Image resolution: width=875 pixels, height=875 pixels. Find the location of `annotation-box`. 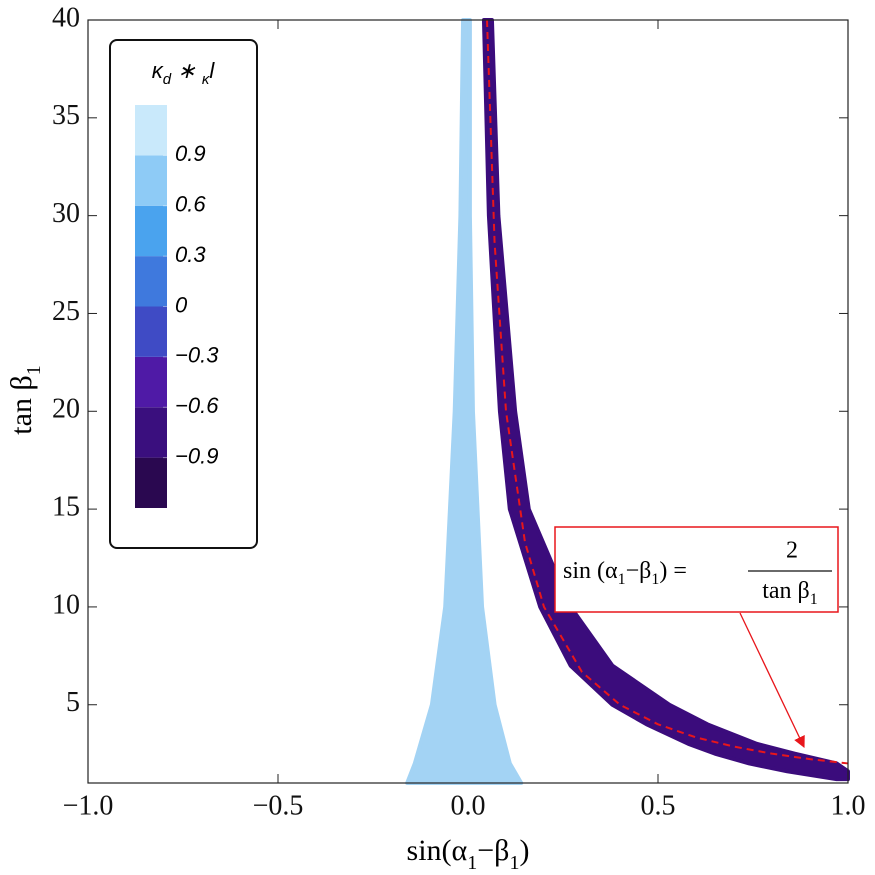

annotation-box is located at coordinates (696, 569).